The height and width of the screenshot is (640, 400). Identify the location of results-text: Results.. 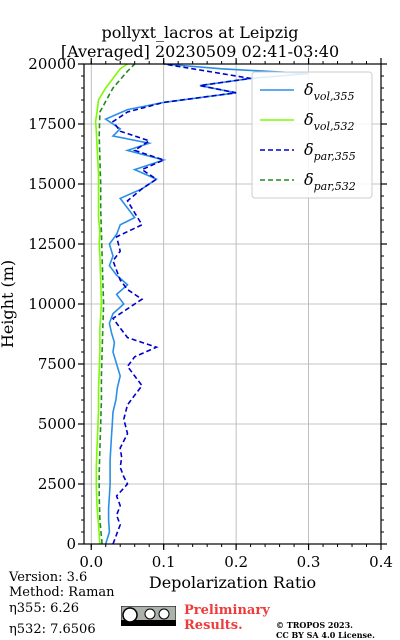
(213, 625).